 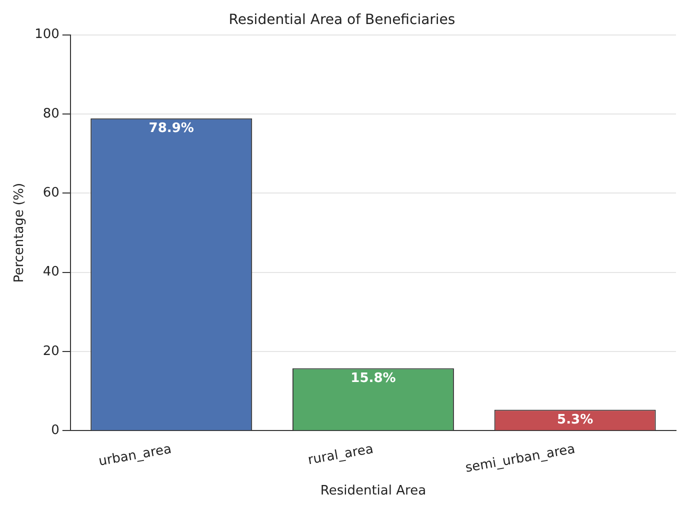 What do you see at coordinates (373, 378) in the screenshot?
I see `data-label: 15.8%` at bounding box center [373, 378].